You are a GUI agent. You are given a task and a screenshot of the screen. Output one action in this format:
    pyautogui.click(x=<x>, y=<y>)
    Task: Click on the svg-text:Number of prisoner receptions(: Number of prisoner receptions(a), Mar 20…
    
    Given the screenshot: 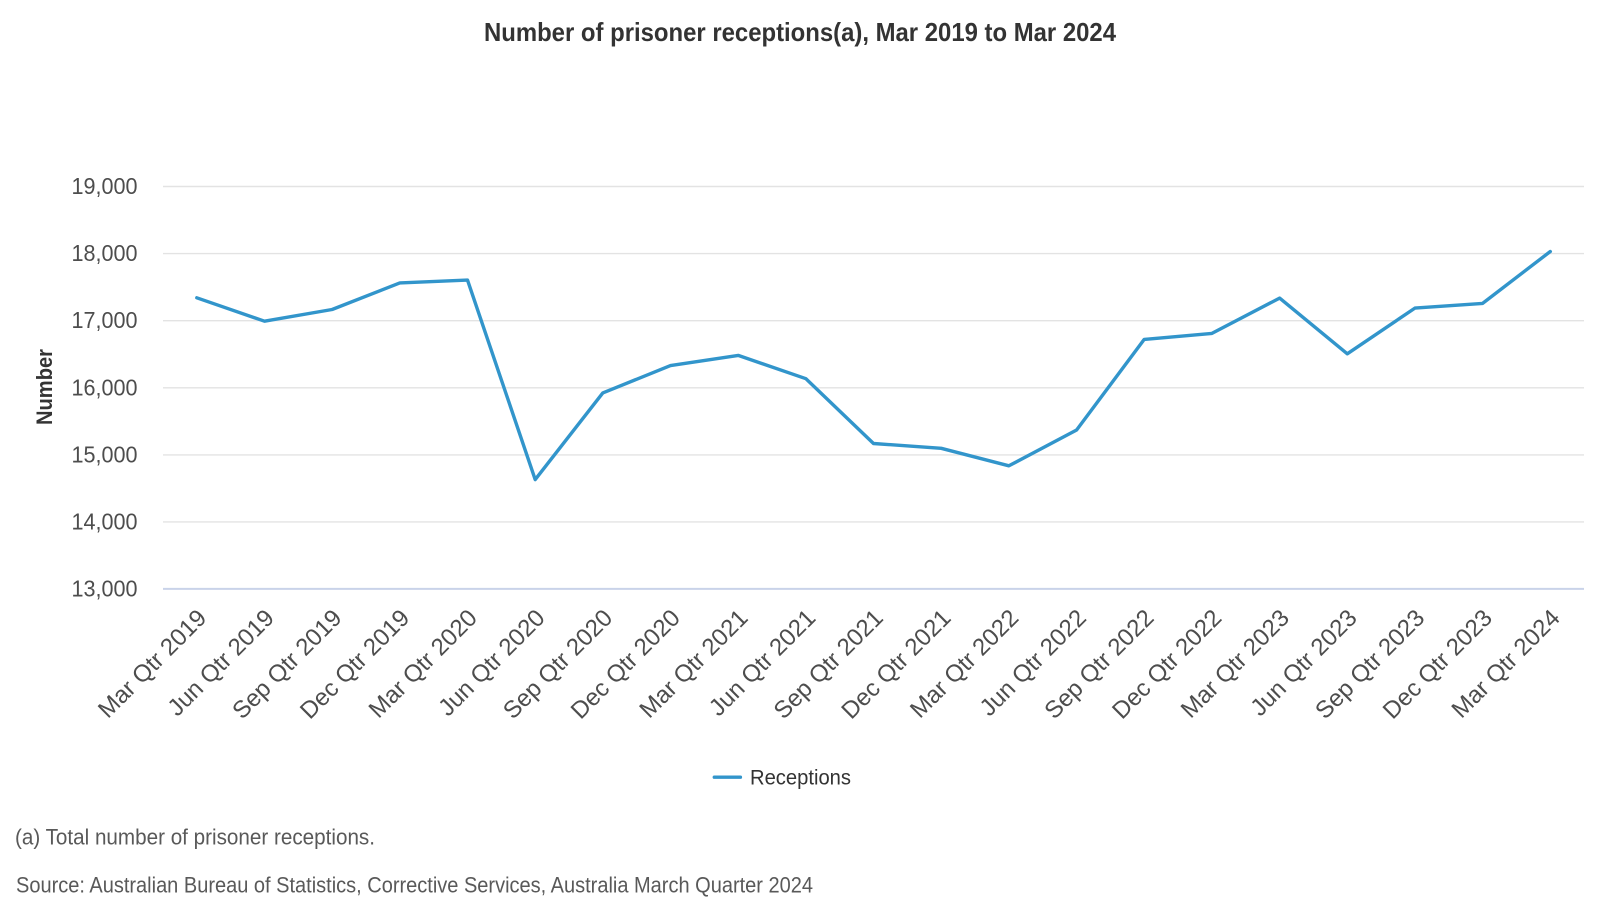 What is the action you would take?
    pyautogui.click(x=800, y=32)
    